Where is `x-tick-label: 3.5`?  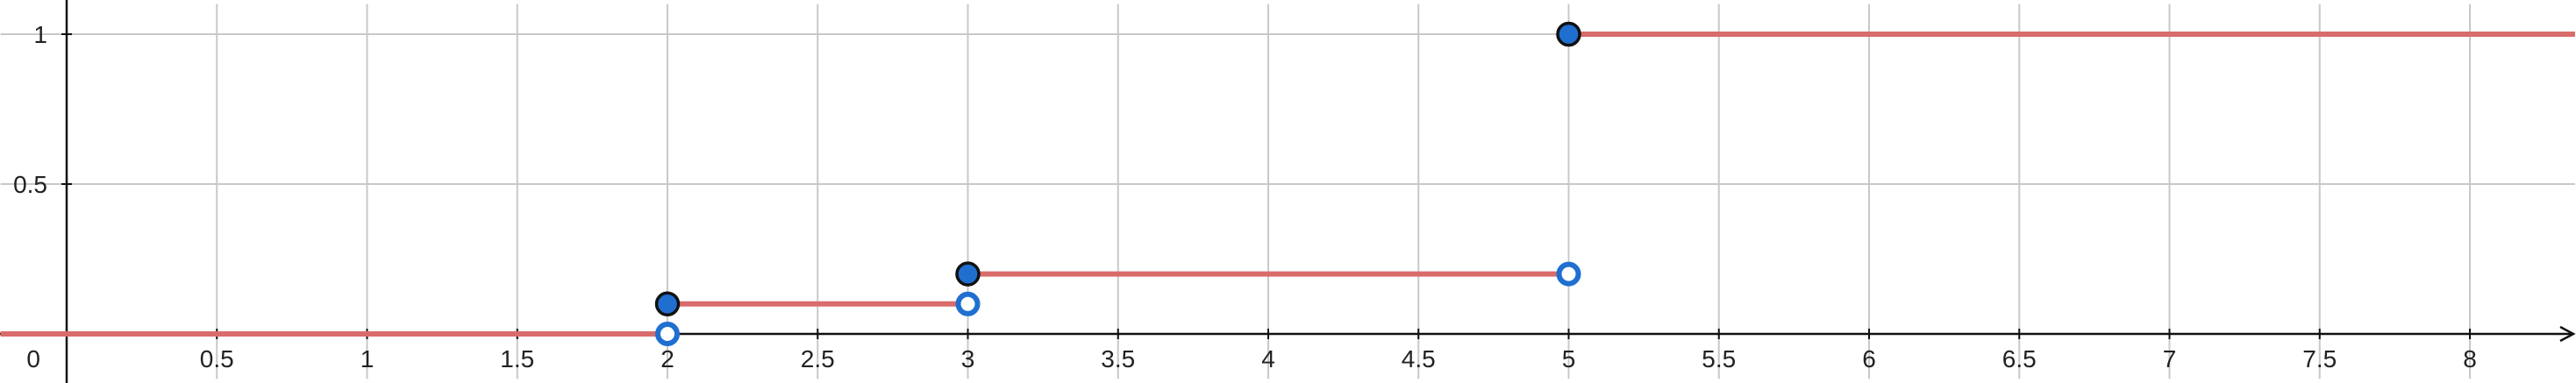 x-tick-label: 3.5 is located at coordinates (1118, 358).